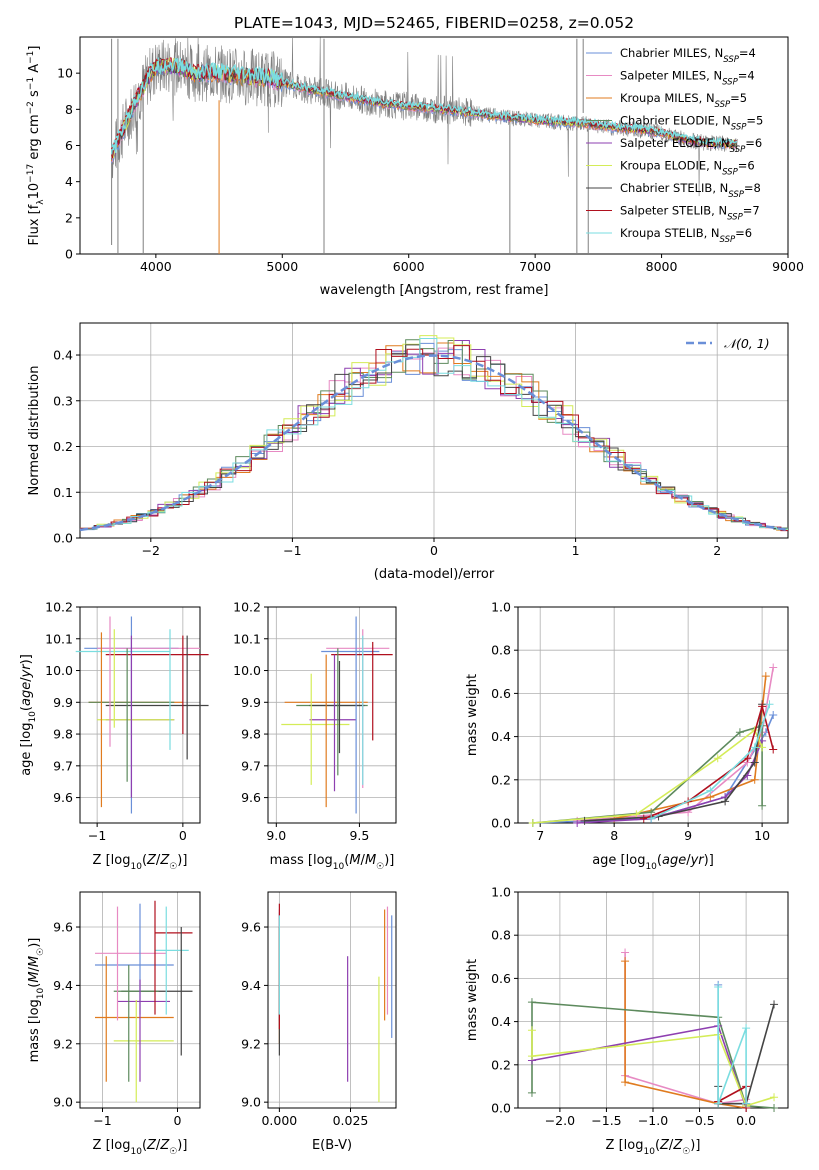 Image resolution: width=819 pixels, height=1170 pixels. Describe the element at coordinates (699, 1120) in the screenshot. I see `x-tick-label: −0.5` at that location.